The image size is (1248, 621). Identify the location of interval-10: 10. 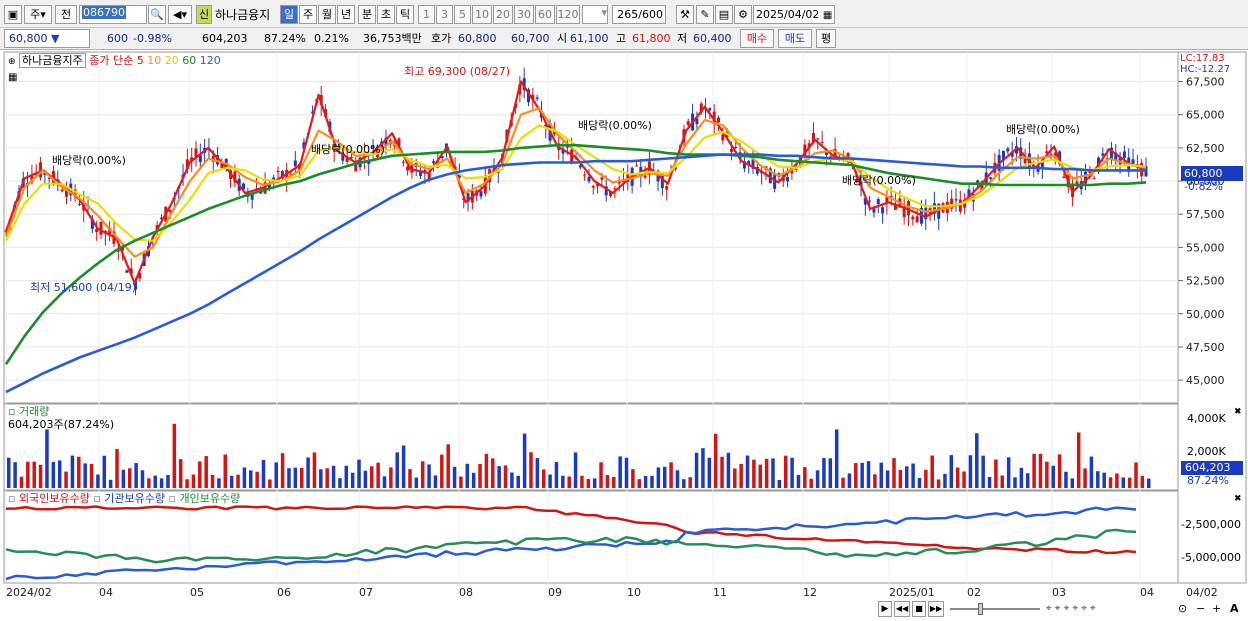
(482, 14).